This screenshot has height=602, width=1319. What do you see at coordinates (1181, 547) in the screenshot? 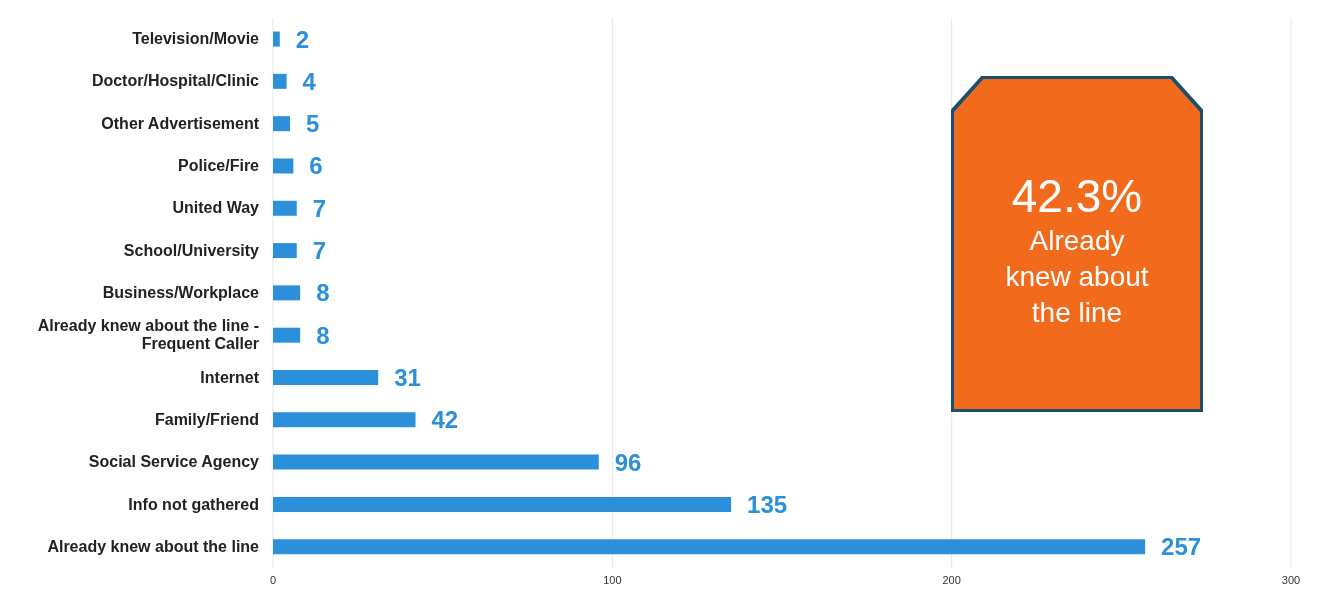
I see `data-label: 257` at bounding box center [1181, 547].